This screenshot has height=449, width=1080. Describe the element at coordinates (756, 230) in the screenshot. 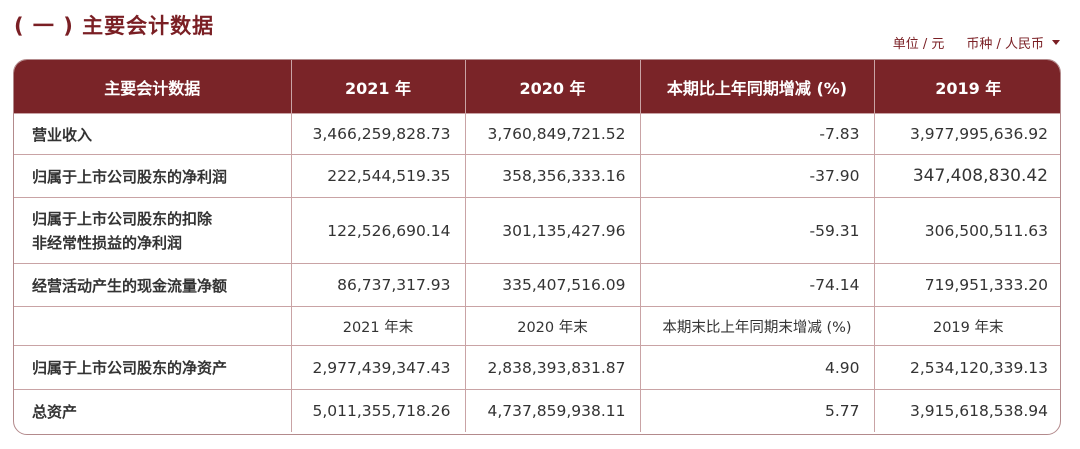

I see `table-cell: -59.31` at that location.